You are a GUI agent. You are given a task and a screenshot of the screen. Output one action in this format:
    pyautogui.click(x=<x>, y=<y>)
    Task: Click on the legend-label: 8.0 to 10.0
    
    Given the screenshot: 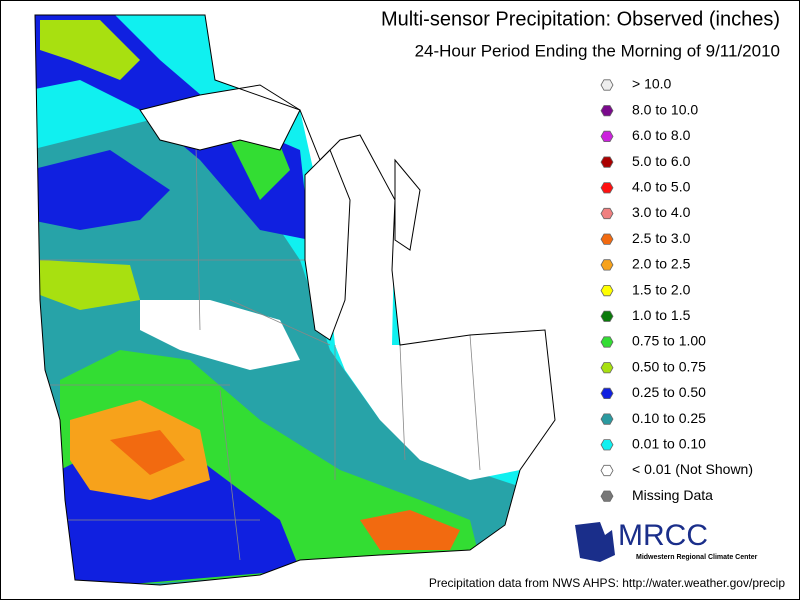 What is the action you would take?
    pyautogui.click(x=665, y=109)
    